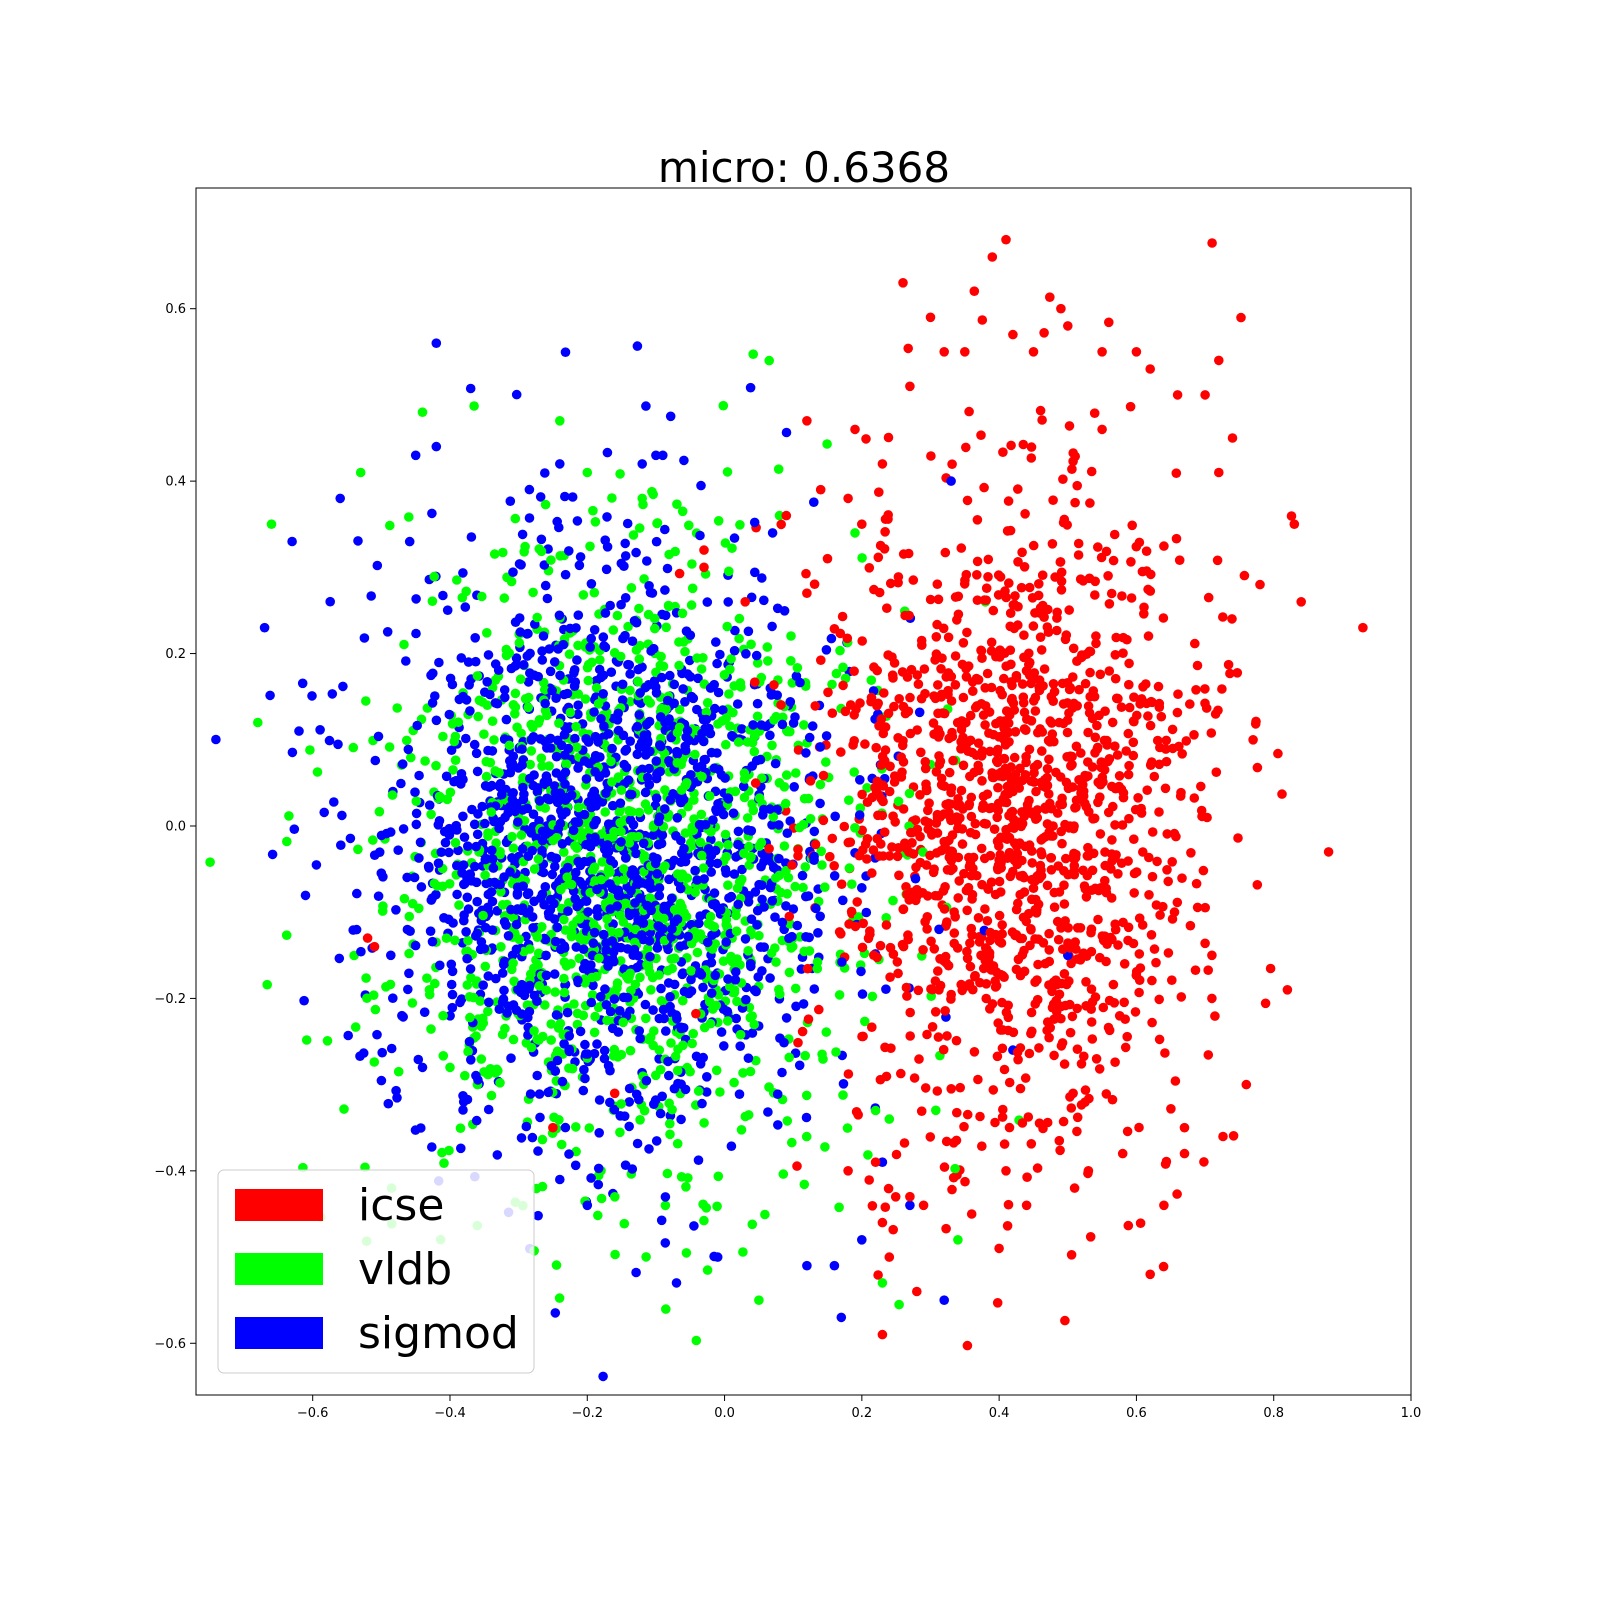  I want to click on legend-swatch-vldb, so click(279, 1269).